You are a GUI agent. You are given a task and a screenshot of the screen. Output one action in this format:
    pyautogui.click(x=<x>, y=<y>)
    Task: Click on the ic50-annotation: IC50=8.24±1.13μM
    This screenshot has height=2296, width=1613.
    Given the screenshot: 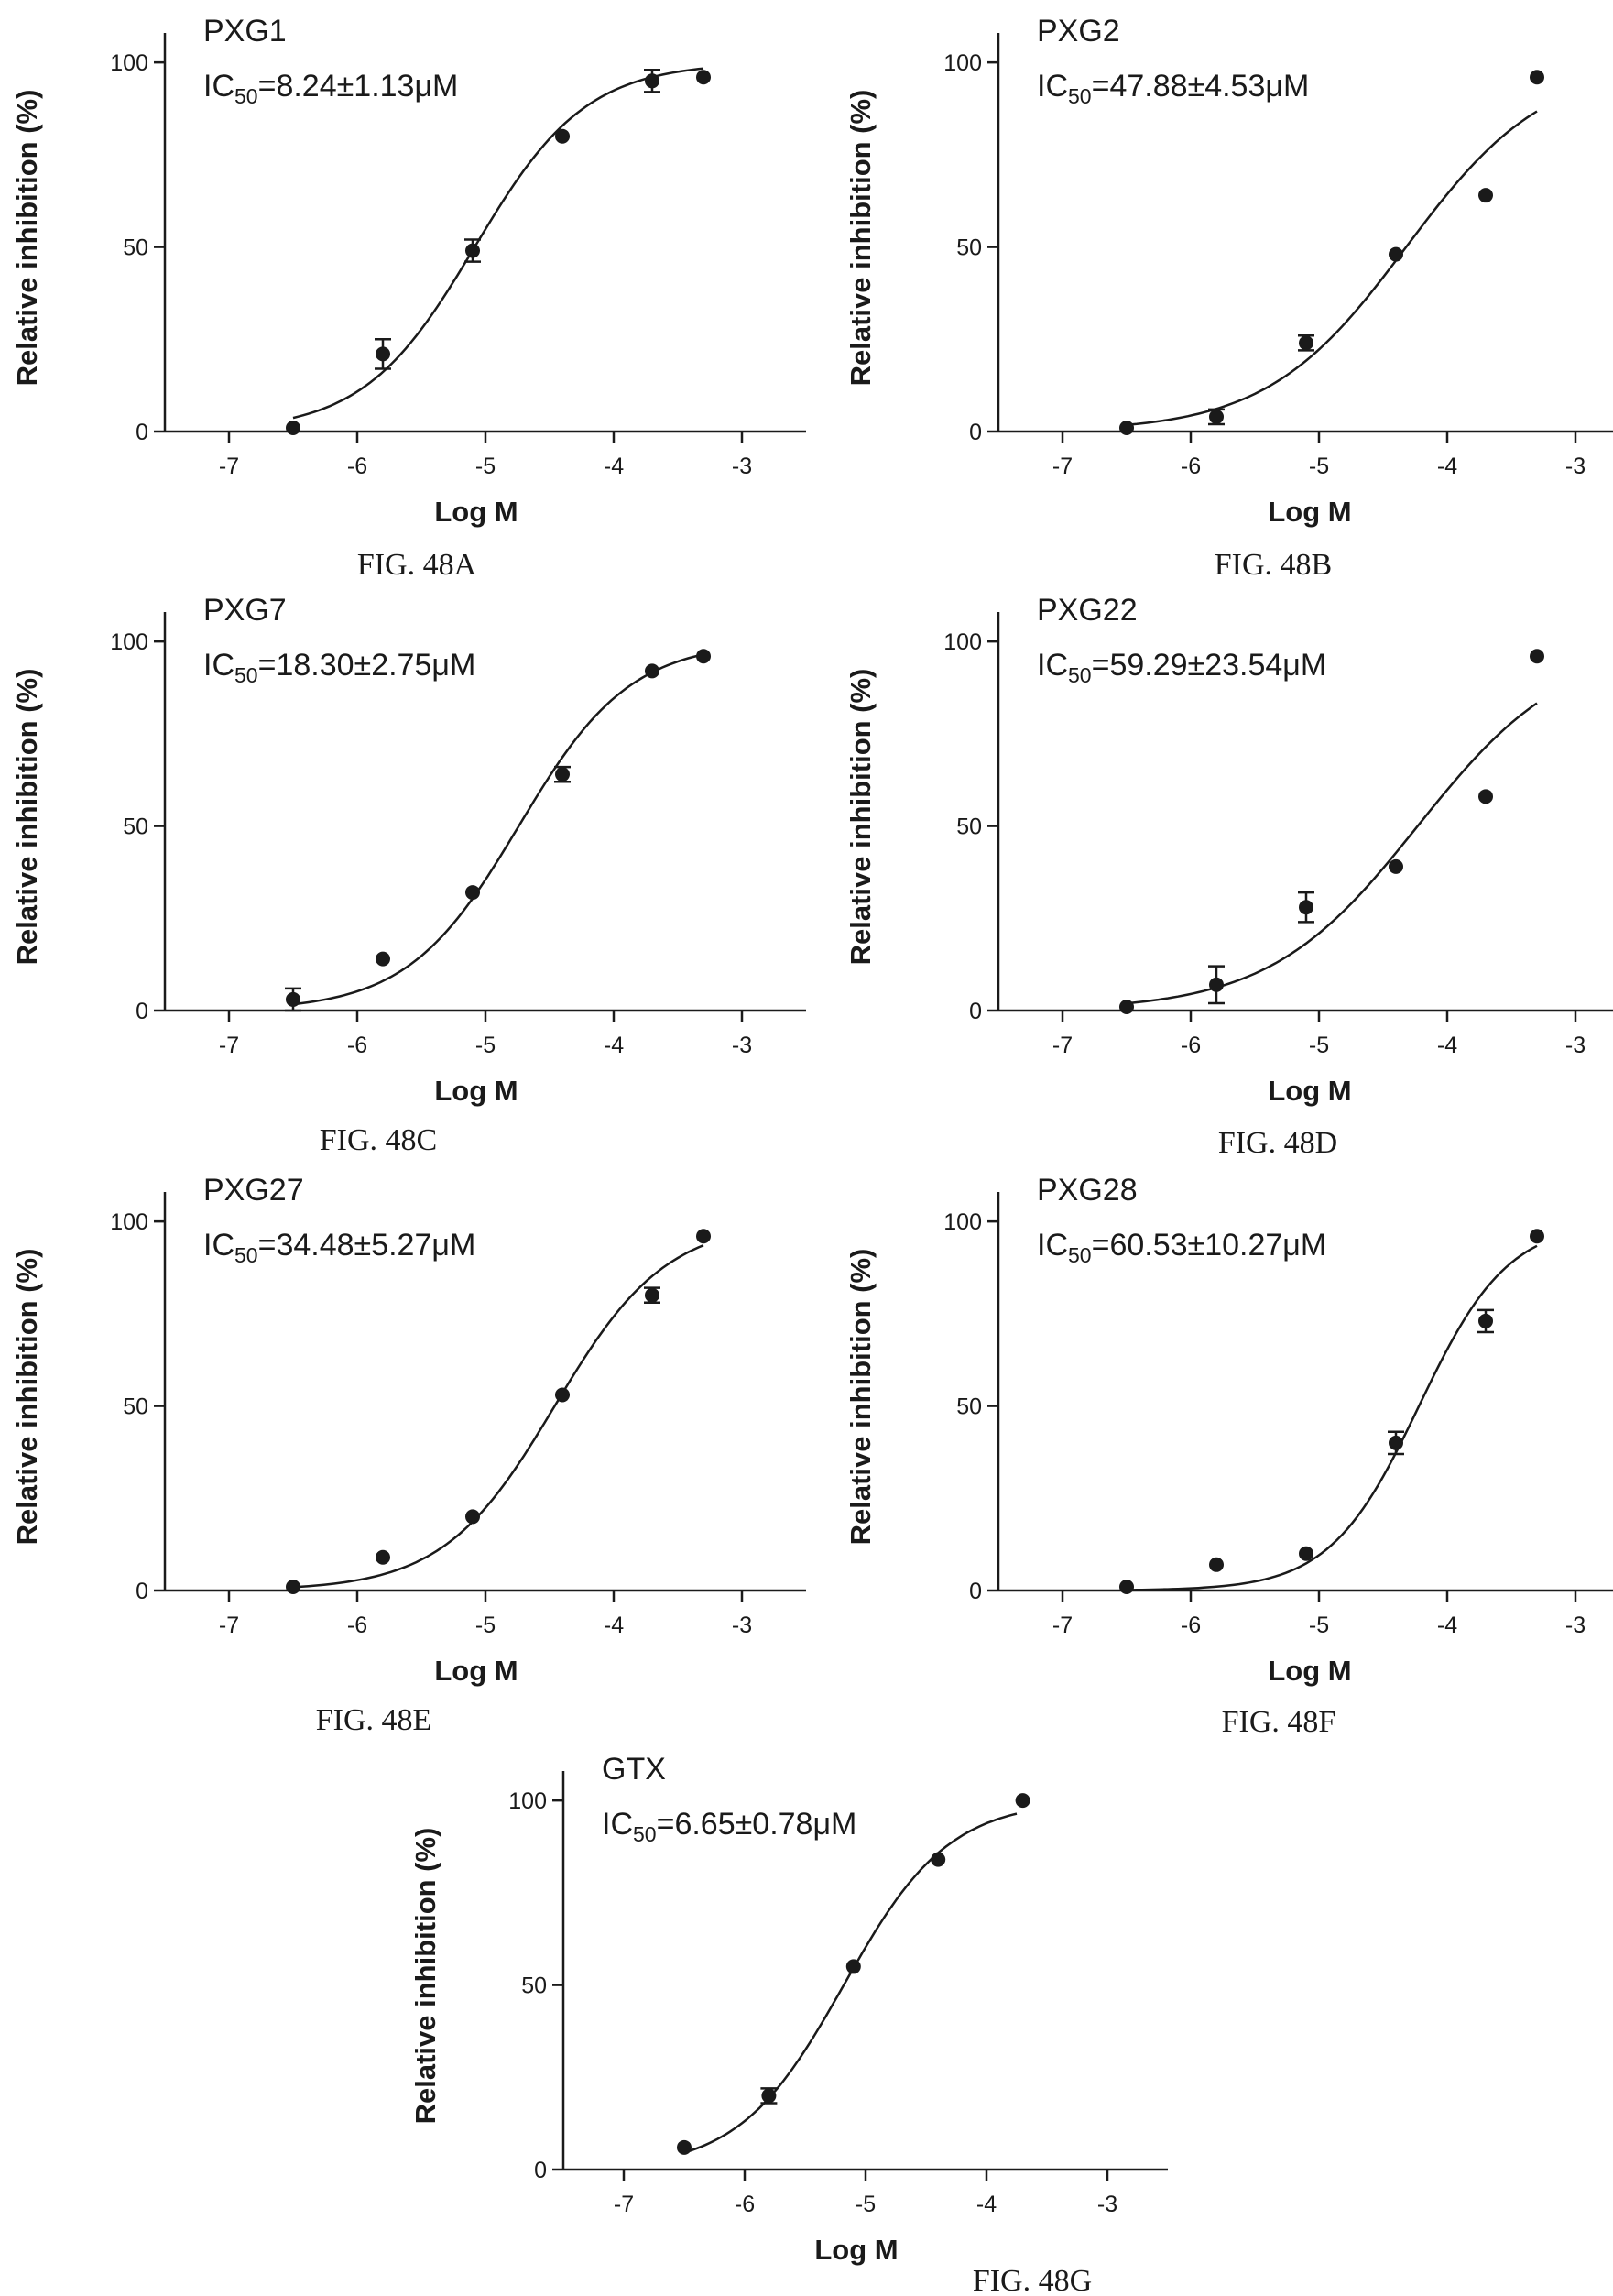 What is the action you would take?
    pyautogui.click(x=331, y=89)
    